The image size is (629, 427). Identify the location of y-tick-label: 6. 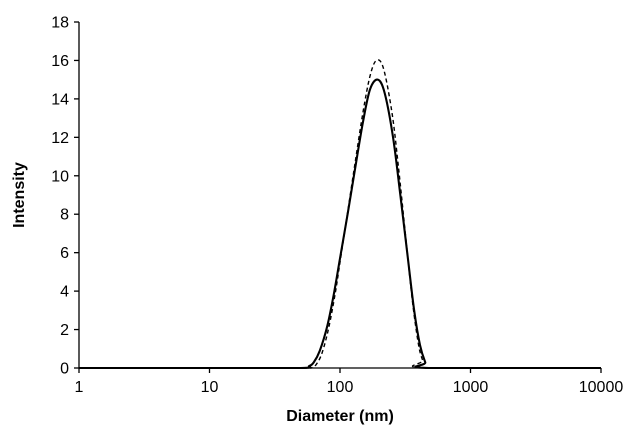
(64, 253).